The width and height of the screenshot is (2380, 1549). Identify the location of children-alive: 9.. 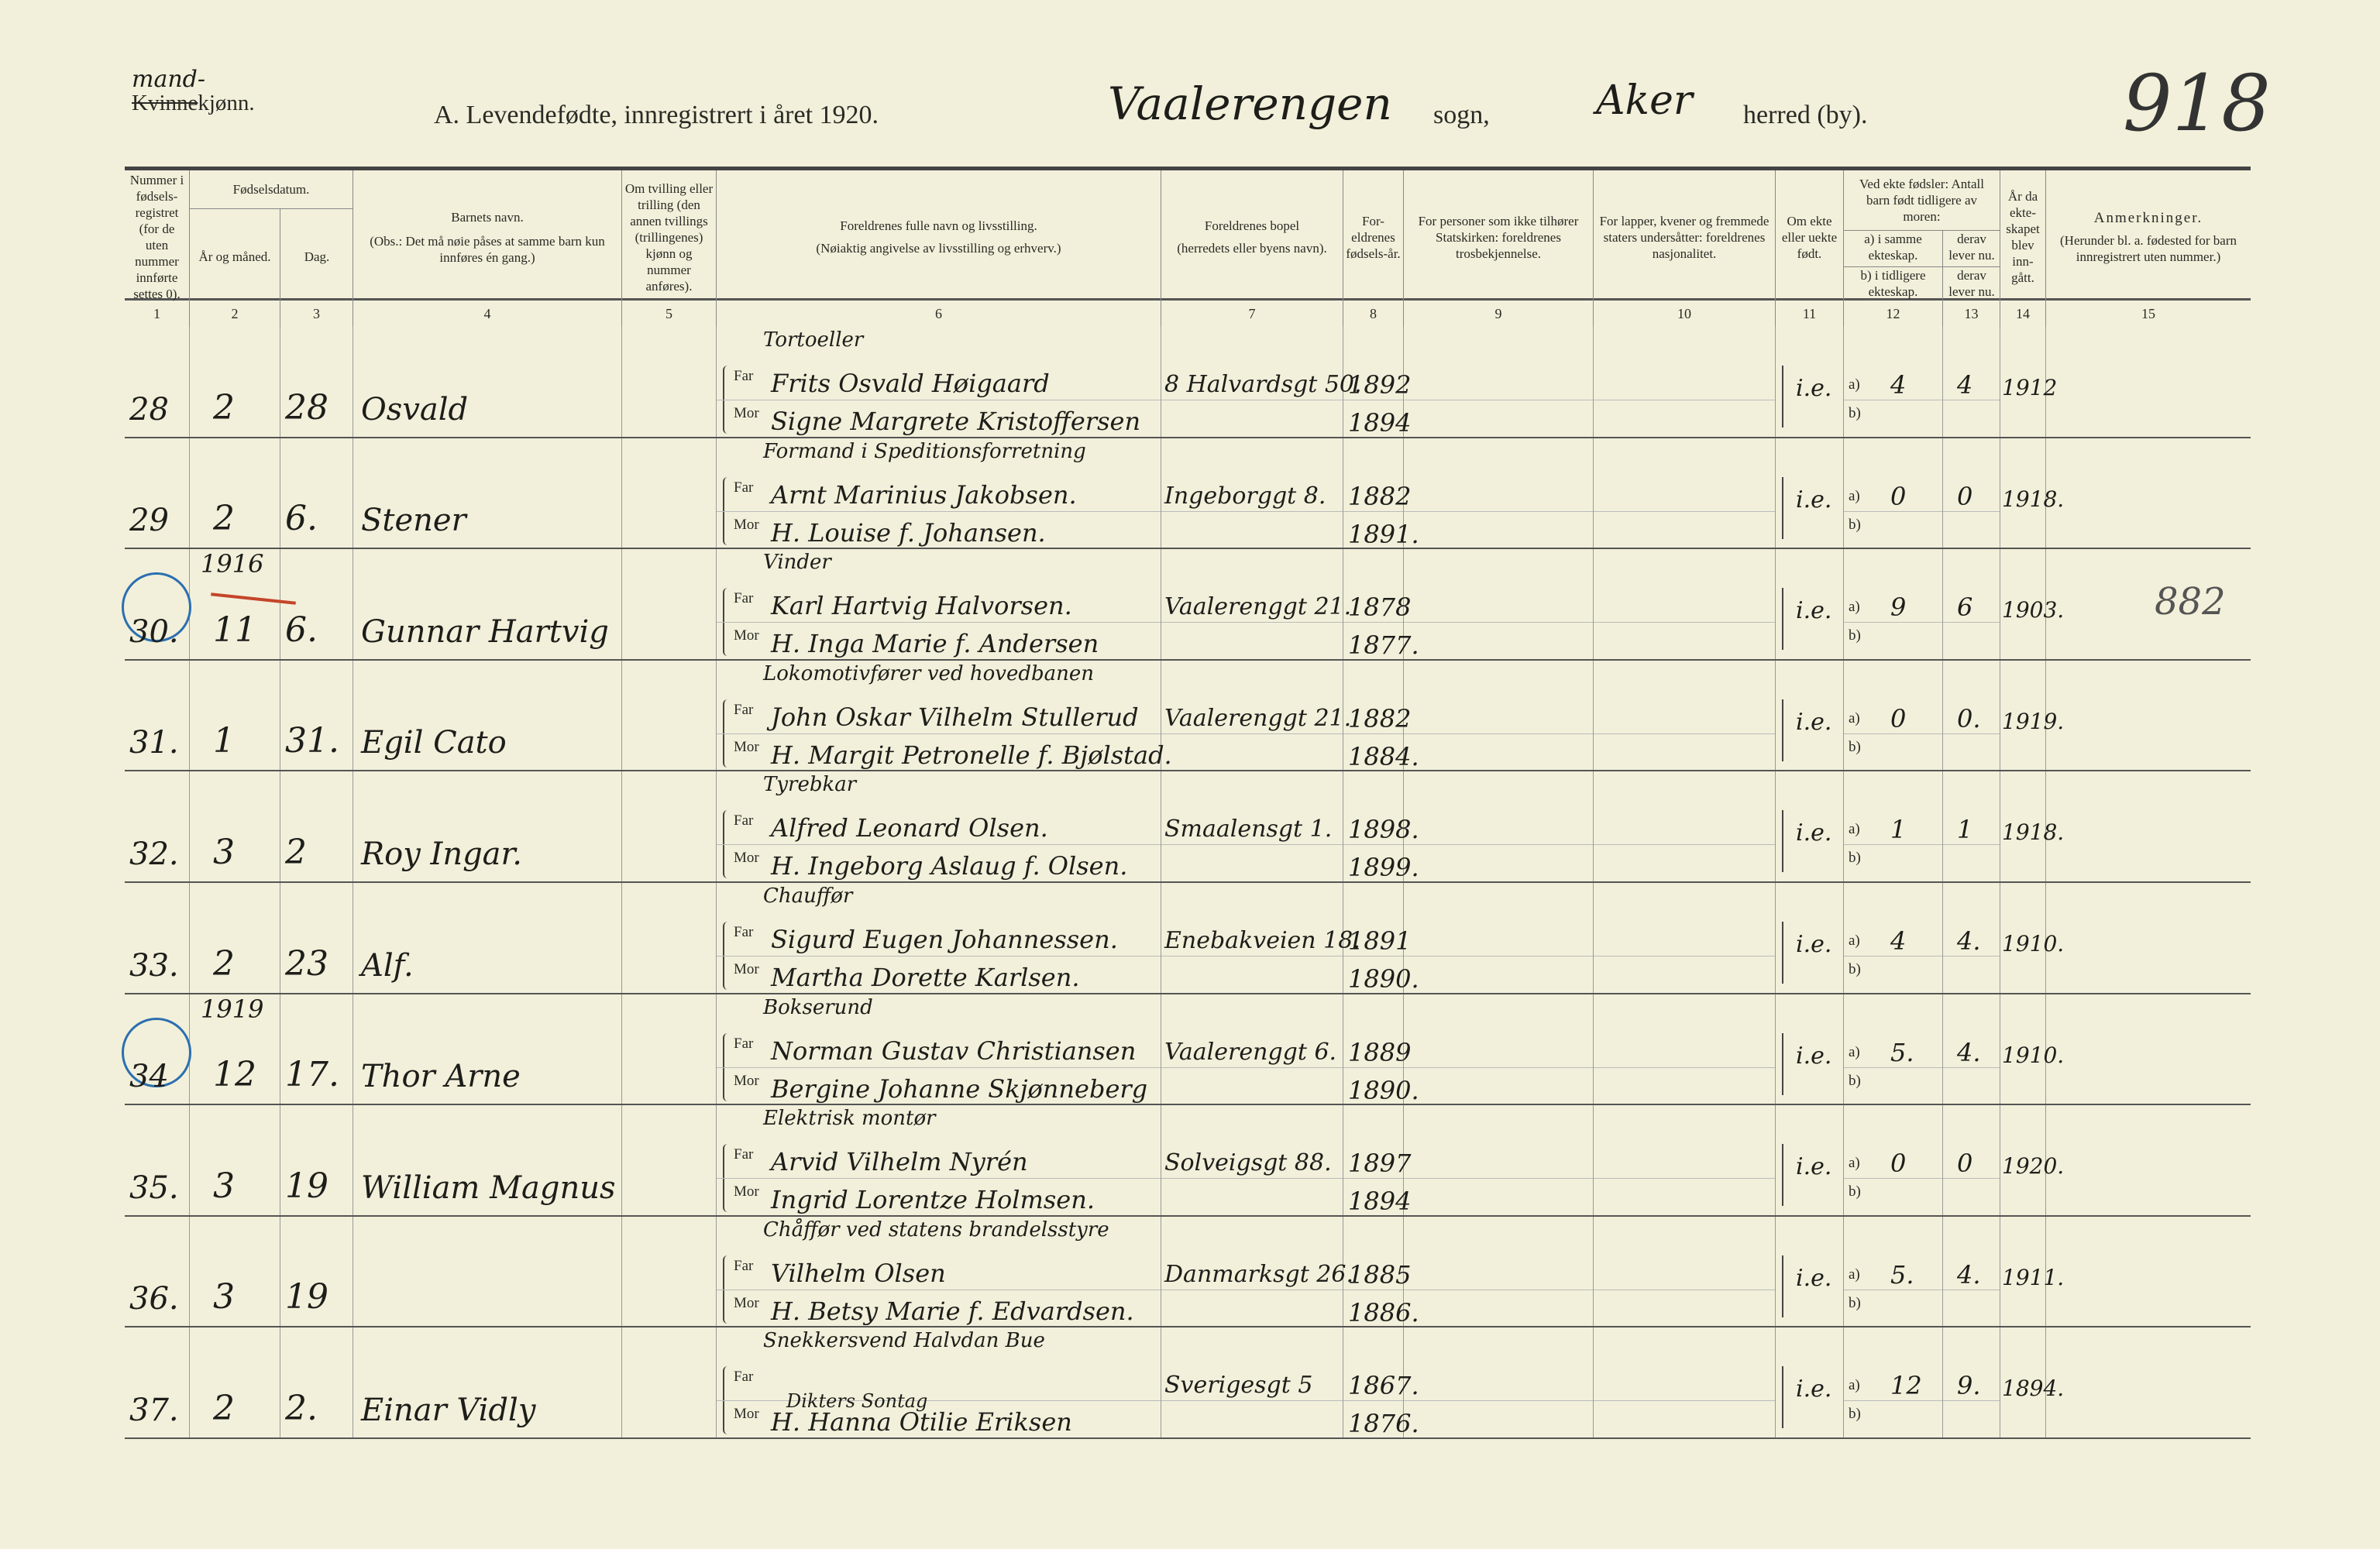
(1969, 1386).